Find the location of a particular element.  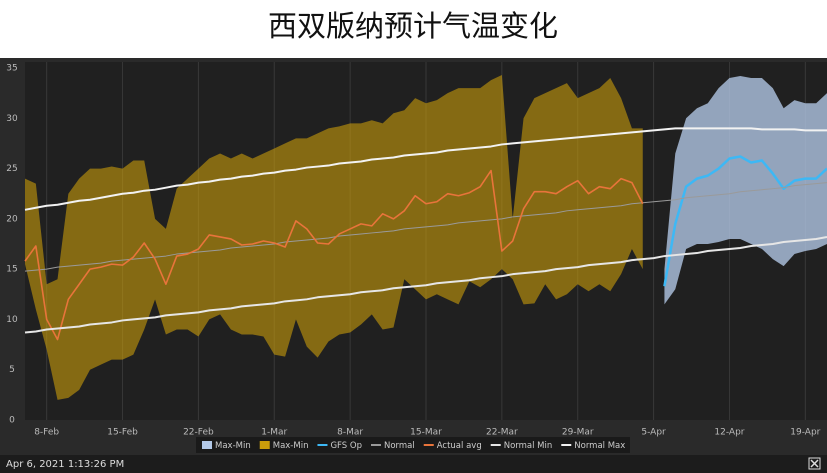

range-area is located at coordinates (745, 190).